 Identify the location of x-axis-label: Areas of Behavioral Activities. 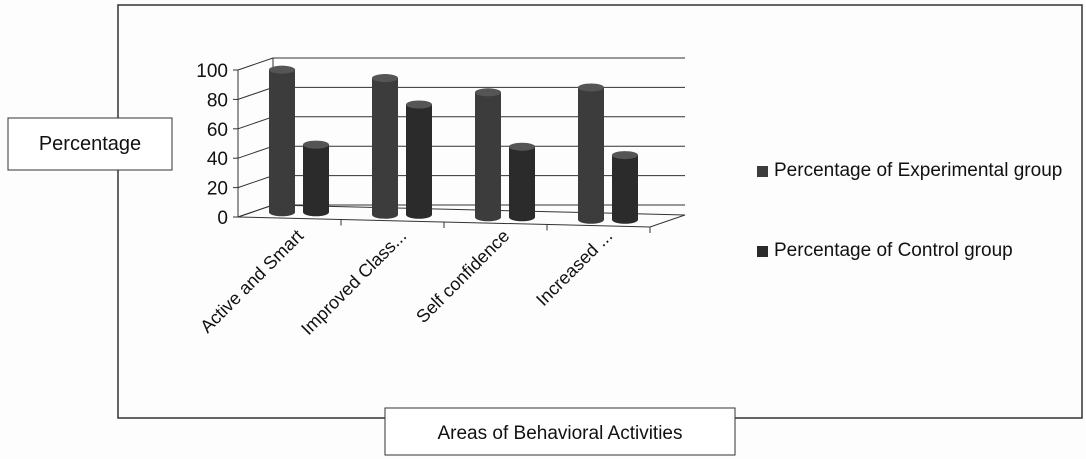
(559, 433).